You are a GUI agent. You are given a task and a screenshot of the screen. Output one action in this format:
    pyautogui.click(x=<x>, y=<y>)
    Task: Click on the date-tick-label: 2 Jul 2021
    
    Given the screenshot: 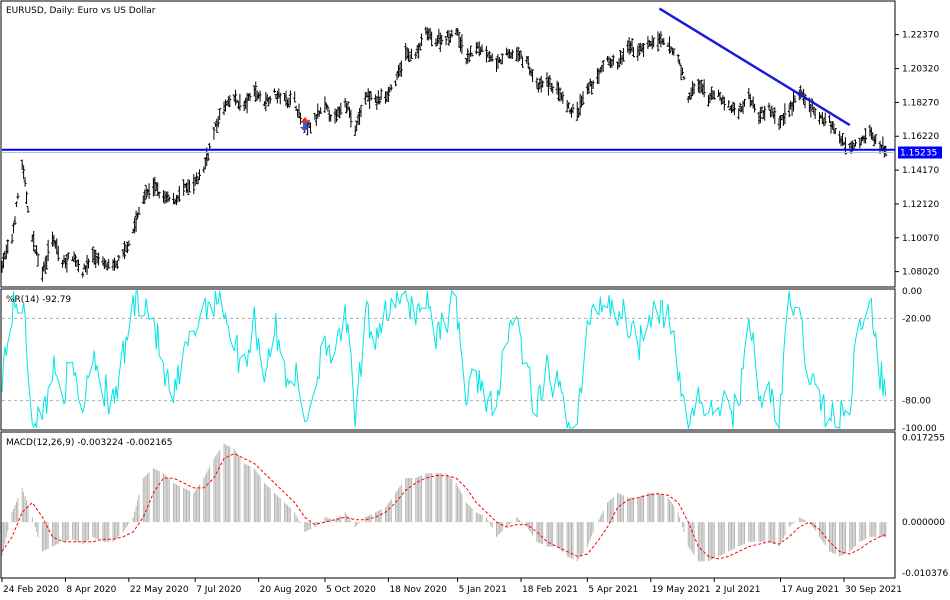 What is the action you would take?
    pyautogui.click(x=737, y=590)
    